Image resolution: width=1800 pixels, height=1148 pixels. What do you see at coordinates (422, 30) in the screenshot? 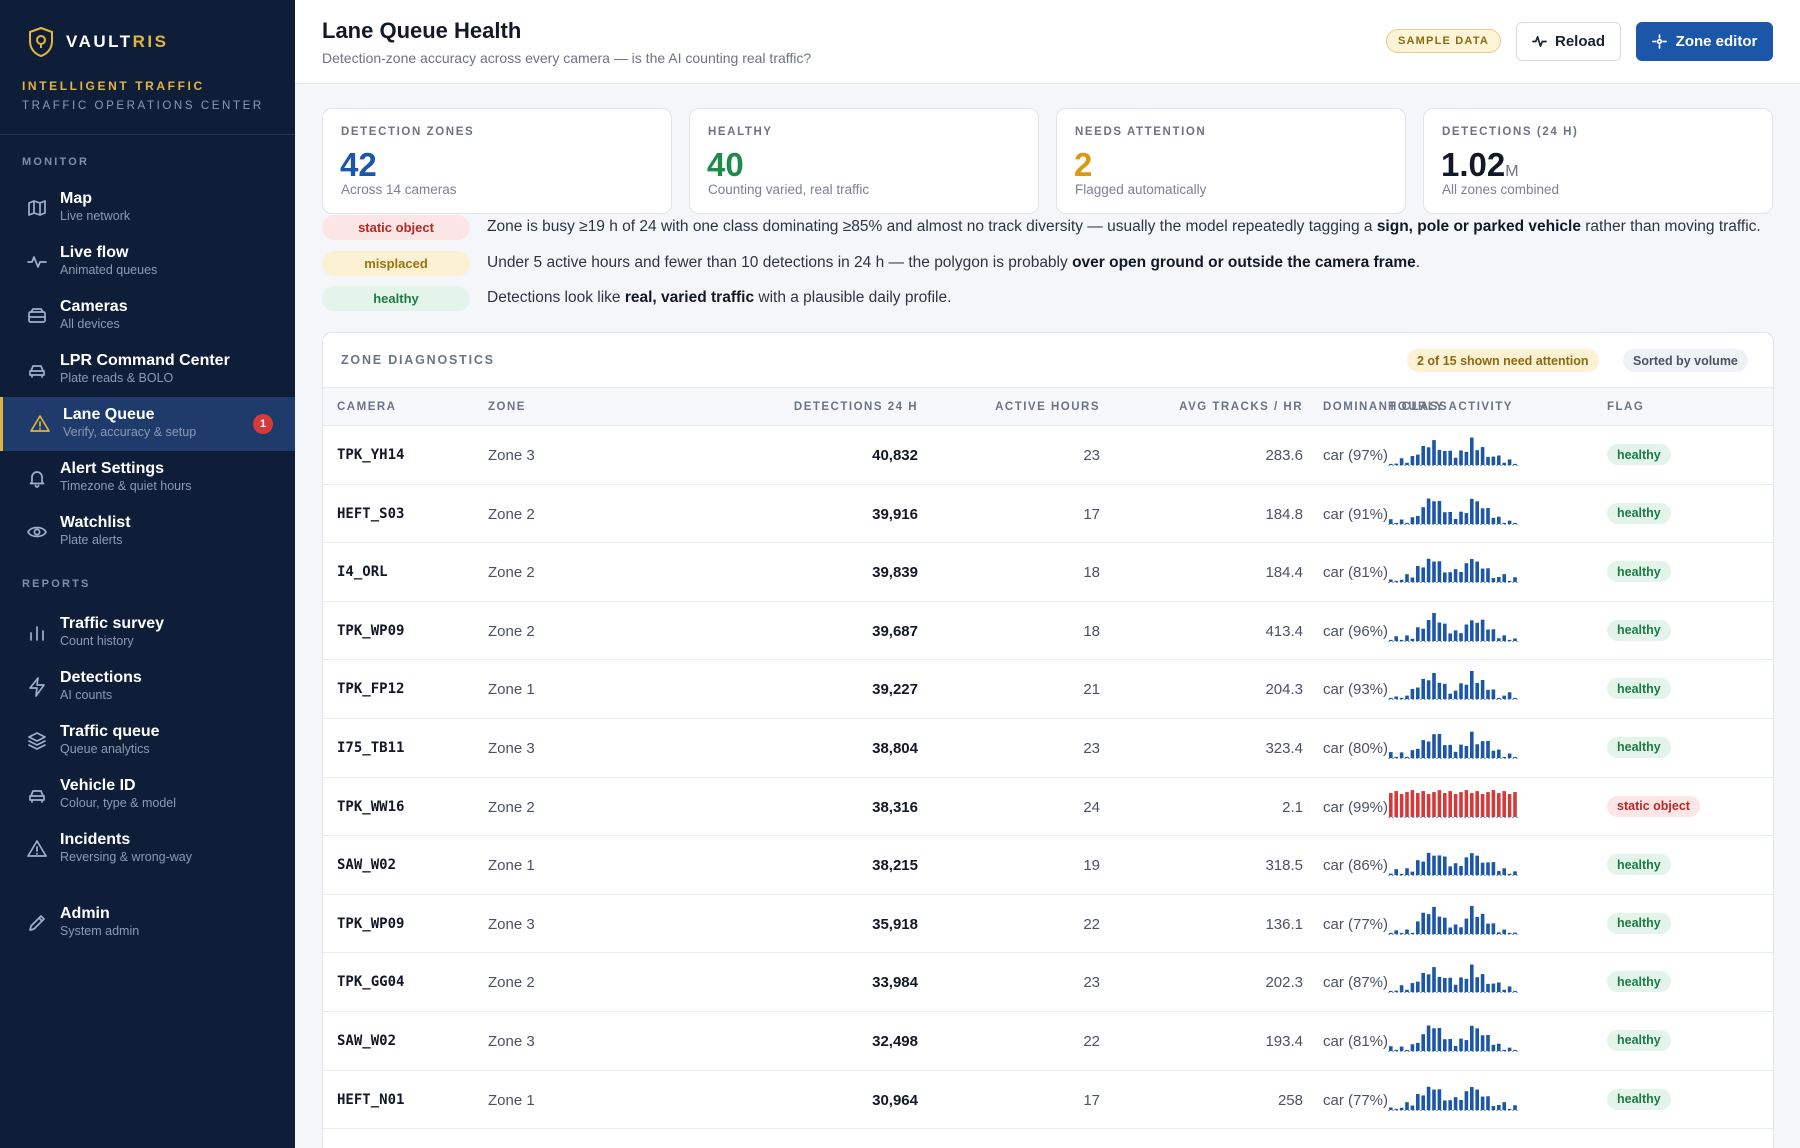
I see `page-title: Lane Queue Health` at bounding box center [422, 30].